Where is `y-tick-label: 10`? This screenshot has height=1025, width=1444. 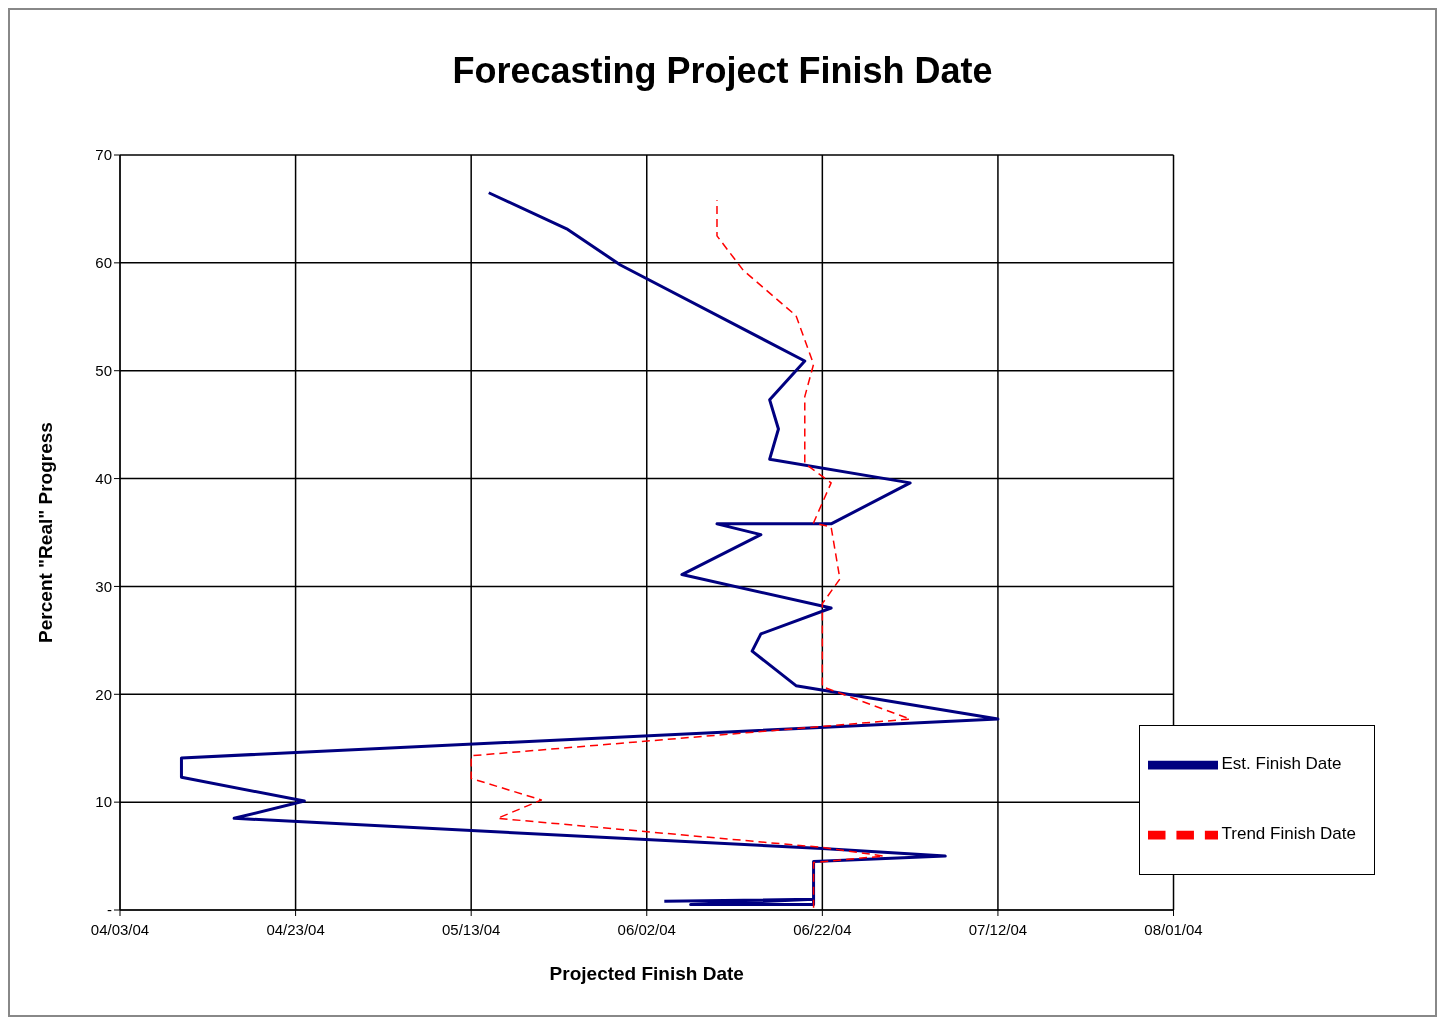
y-tick-label: 10 is located at coordinates (103, 802).